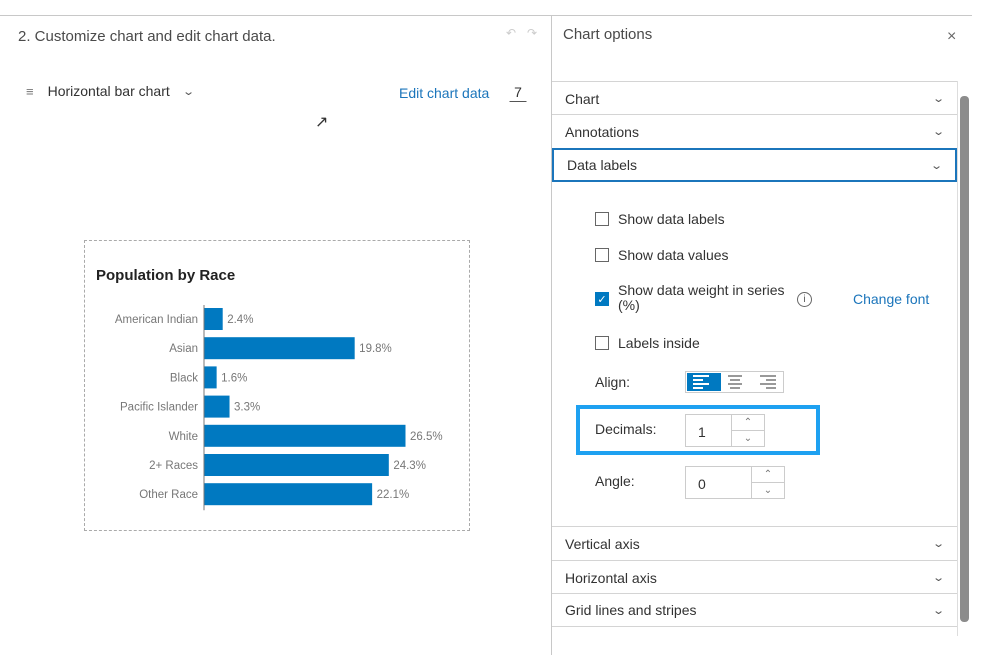  What do you see at coordinates (735, 482) in the screenshot?
I see `angle-stepper: 0 ⌃ ⌄` at bounding box center [735, 482].